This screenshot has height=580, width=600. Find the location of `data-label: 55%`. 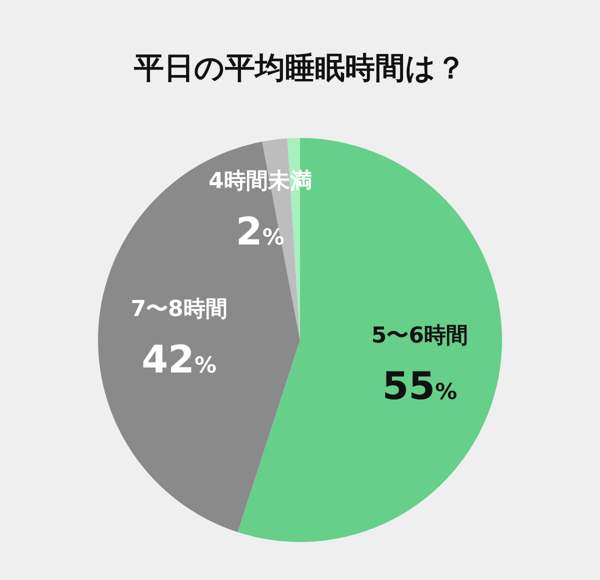

data-label: 55% is located at coordinates (420, 386).